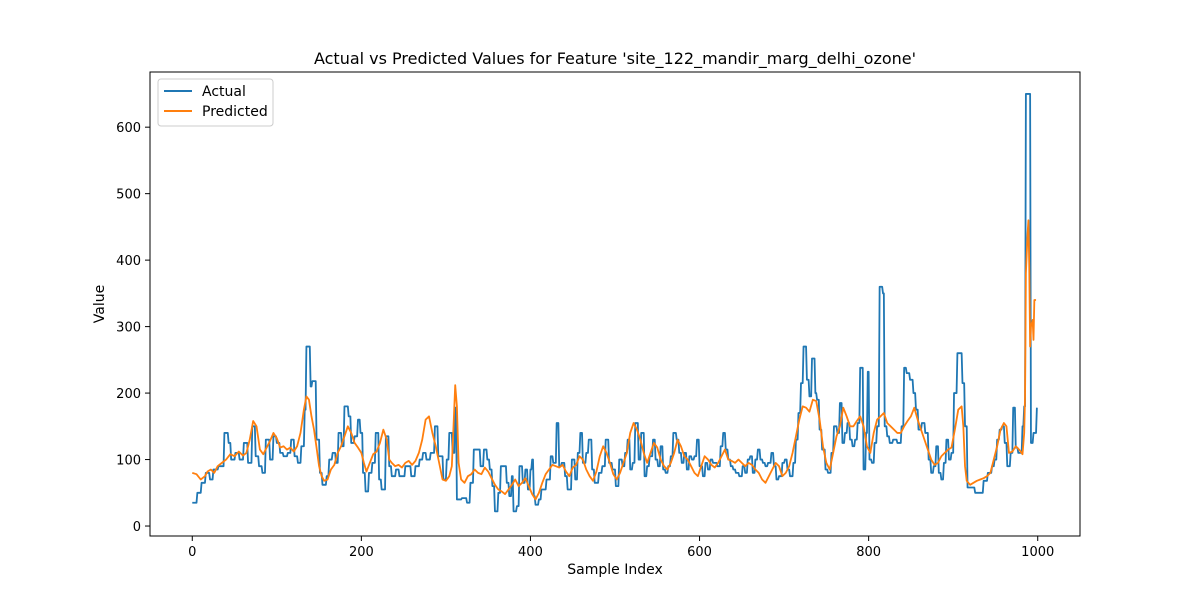  What do you see at coordinates (224, 92) in the screenshot?
I see `legend-label-actual: Actual` at bounding box center [224, 92].